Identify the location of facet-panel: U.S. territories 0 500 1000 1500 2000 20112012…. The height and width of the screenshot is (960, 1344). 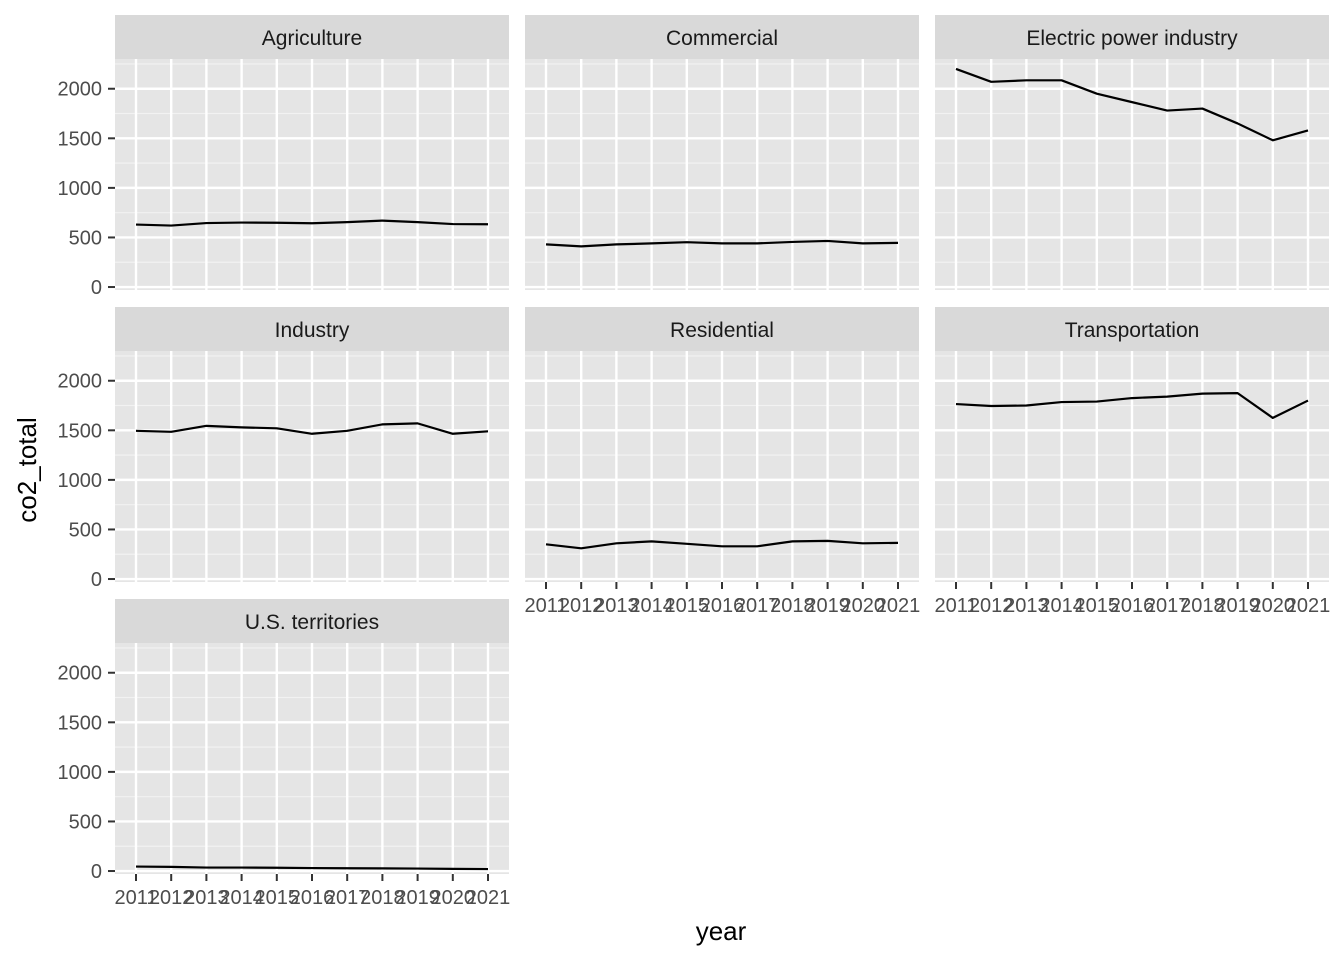
(284, 754).